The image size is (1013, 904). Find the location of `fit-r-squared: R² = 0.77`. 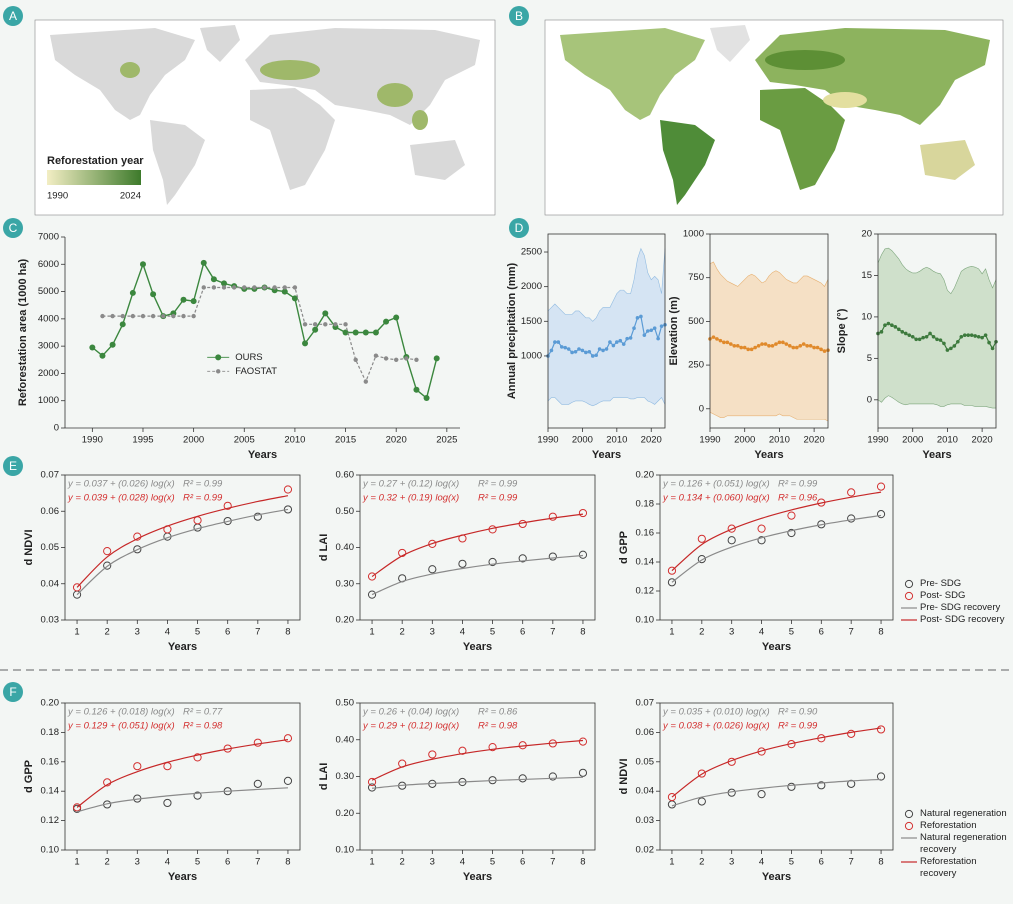

fit-r-squared: R² = 0.77 is located at coordinates (203, 712).